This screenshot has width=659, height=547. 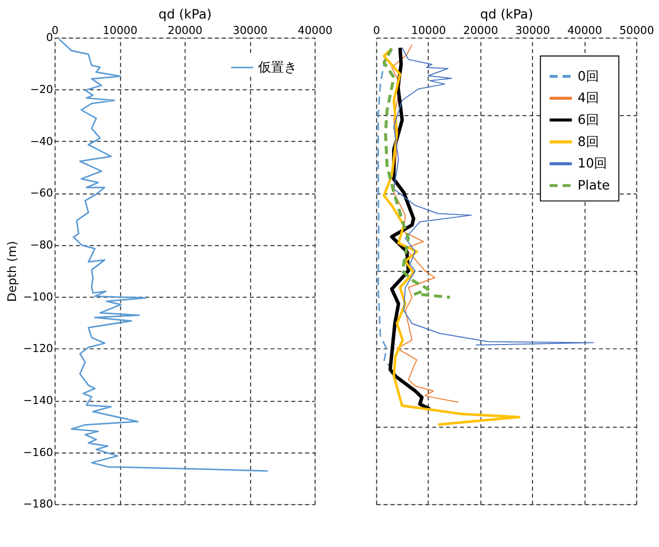 I want to click on y-tick-label: −20, so click(x=42, y=89).